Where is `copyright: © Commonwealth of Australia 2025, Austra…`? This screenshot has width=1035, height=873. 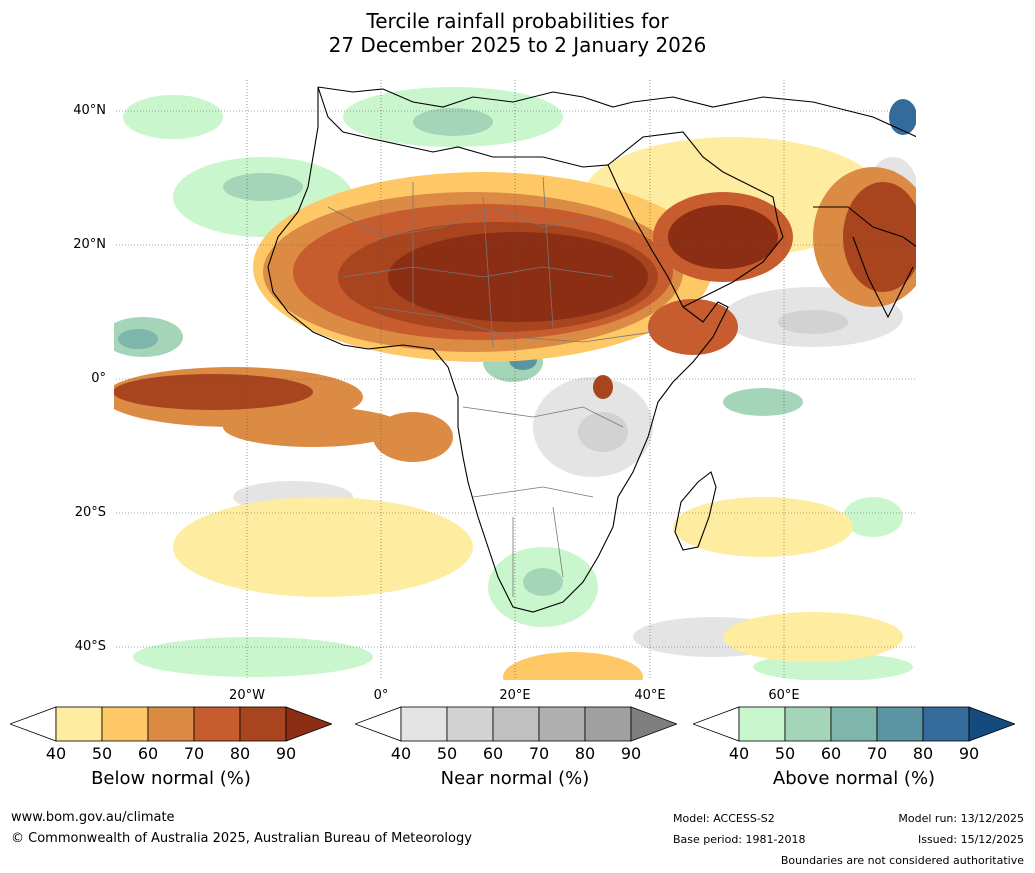 copyright: © Commonwealth of Australia 2025, Austra… is located at coordinates (241, 838).